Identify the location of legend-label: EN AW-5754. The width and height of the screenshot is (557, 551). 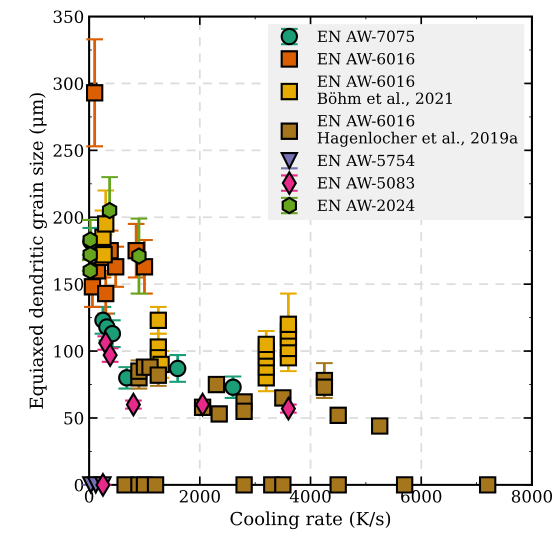
(366, 160).